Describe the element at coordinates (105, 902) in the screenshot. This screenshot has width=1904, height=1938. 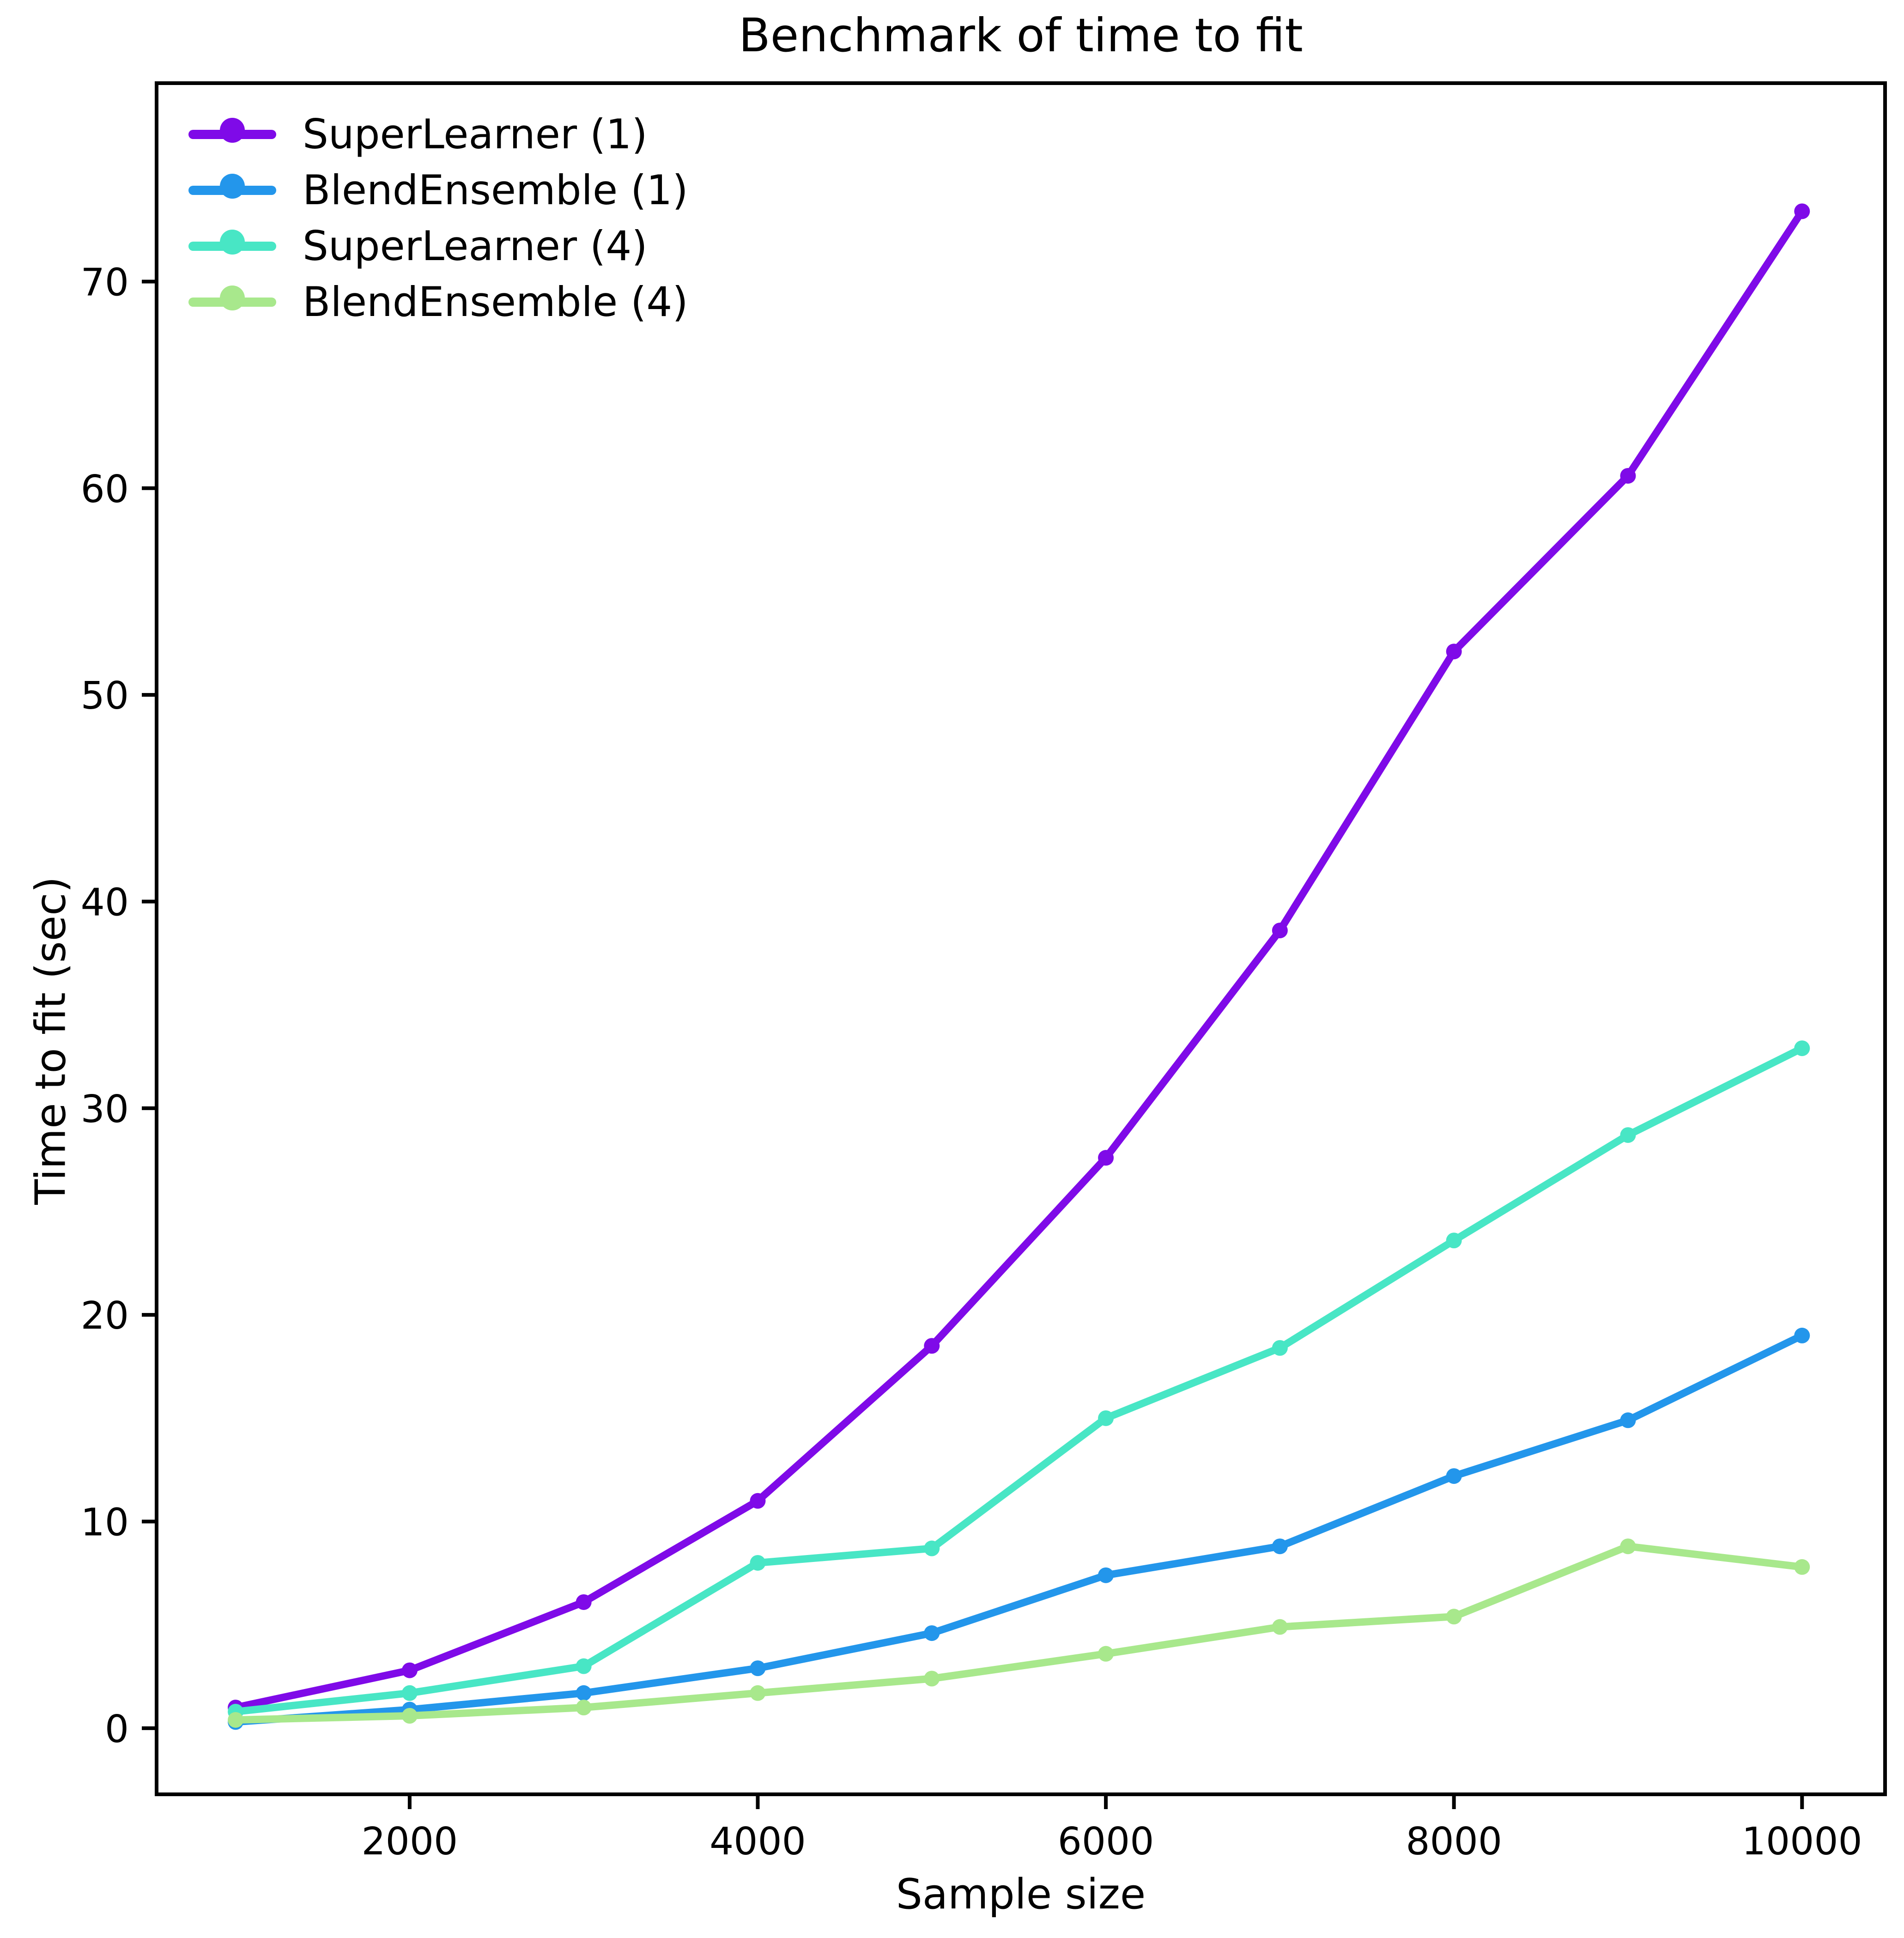
I see `y-tick-label: 40` at that location.